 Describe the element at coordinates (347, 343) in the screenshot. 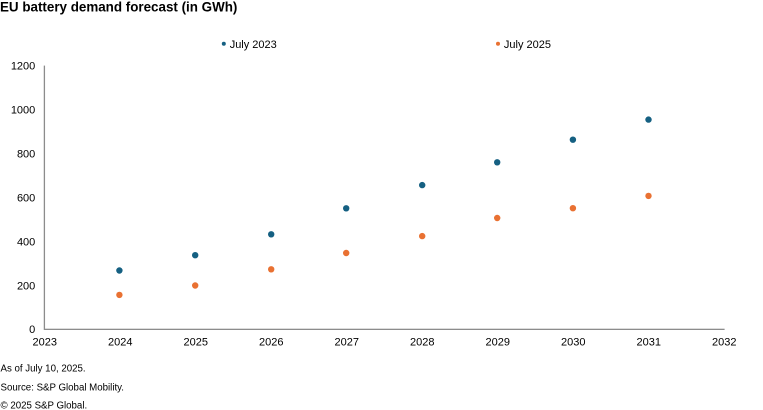

I see `svg-text: 2027` at that location.